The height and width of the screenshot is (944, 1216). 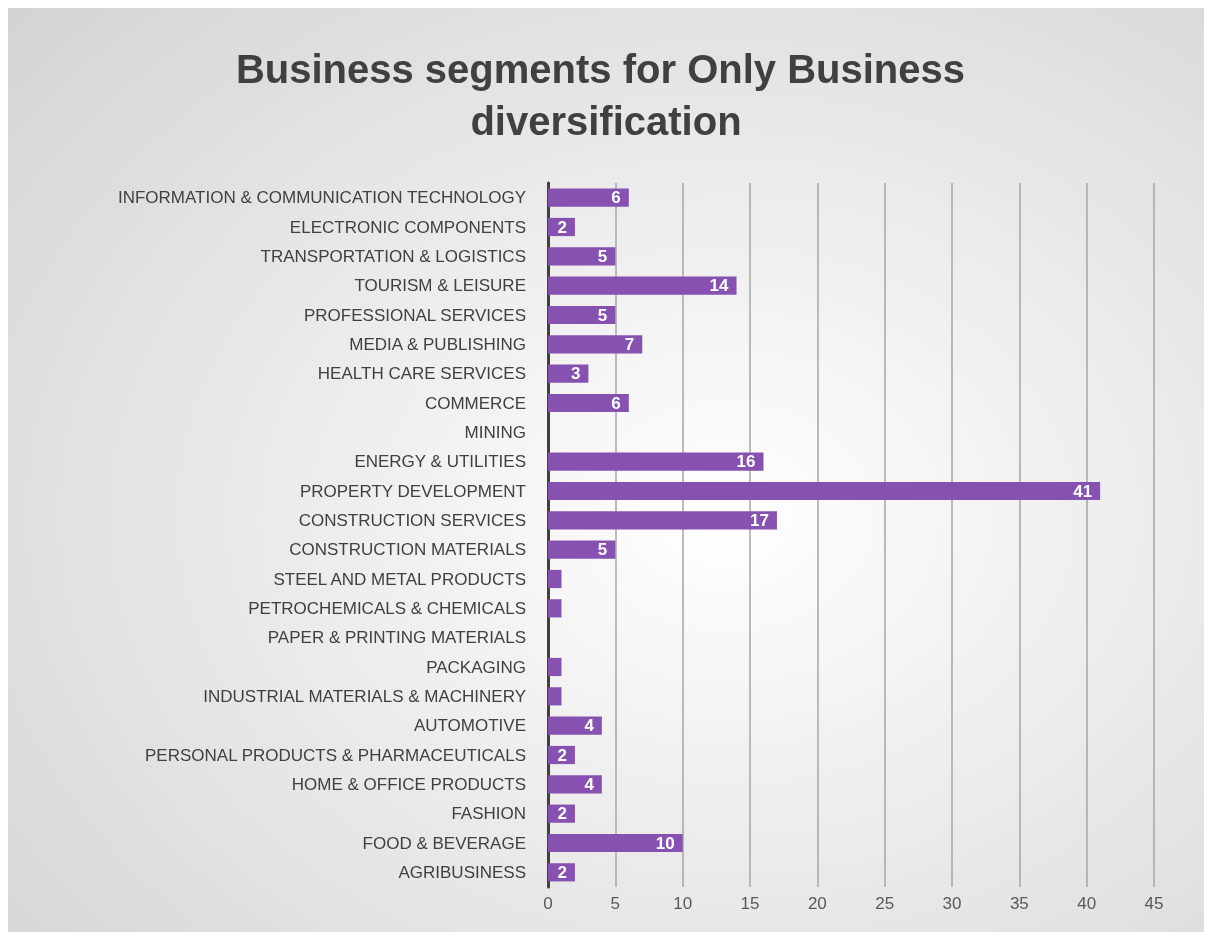 What do you see at coordinates (364, 696) in the screenshot?
I see `y-tick-label: INDUSTRIAL MATERIALS & MACHINERY` at bounding box center [364, 696].